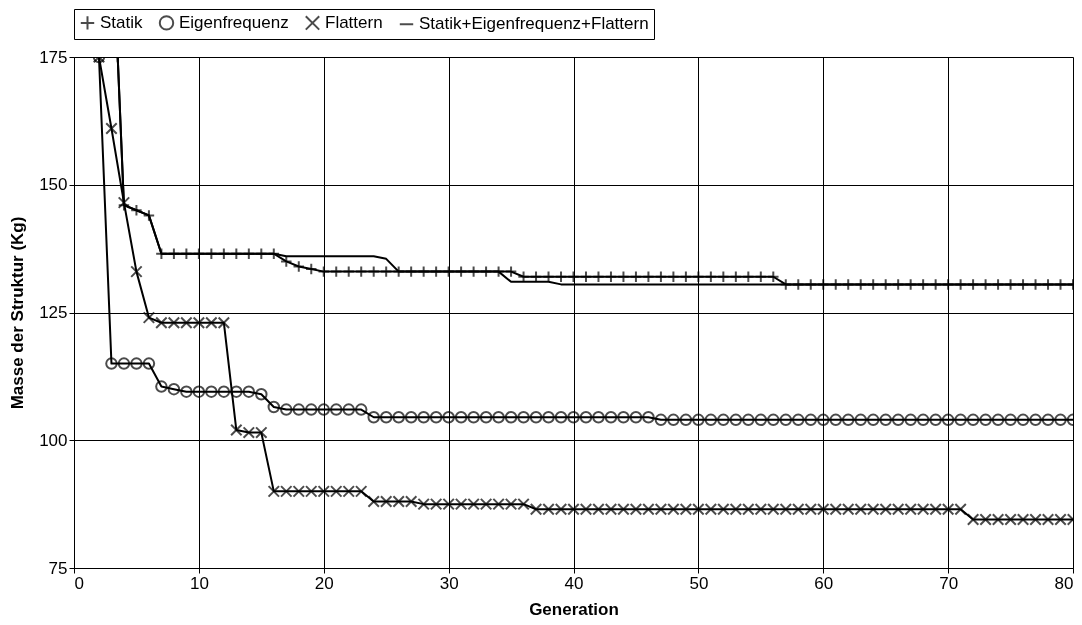 Image resolution: width=1082 pixels, height=625 pixels. I want to click on x-tick-label: 50, so click(699, 583).